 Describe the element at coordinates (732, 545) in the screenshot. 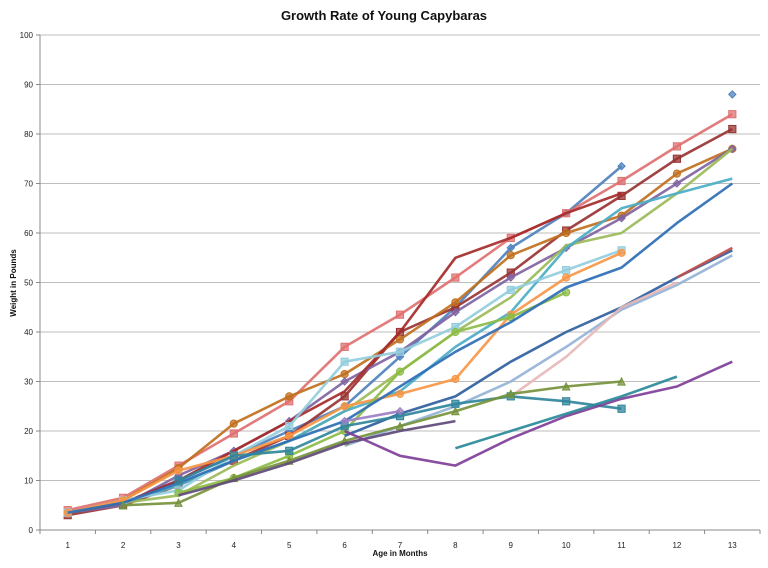

I see `x-tick-label: 13` at that location.